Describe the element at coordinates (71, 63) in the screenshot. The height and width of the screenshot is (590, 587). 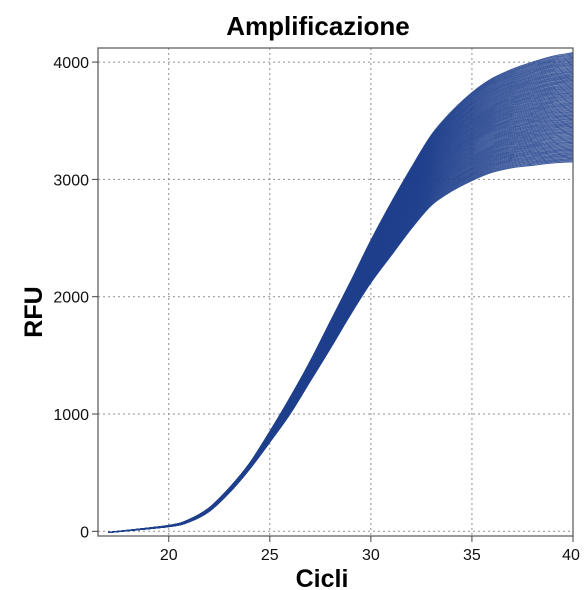
I see `y-tick-label: 4000` at that location.